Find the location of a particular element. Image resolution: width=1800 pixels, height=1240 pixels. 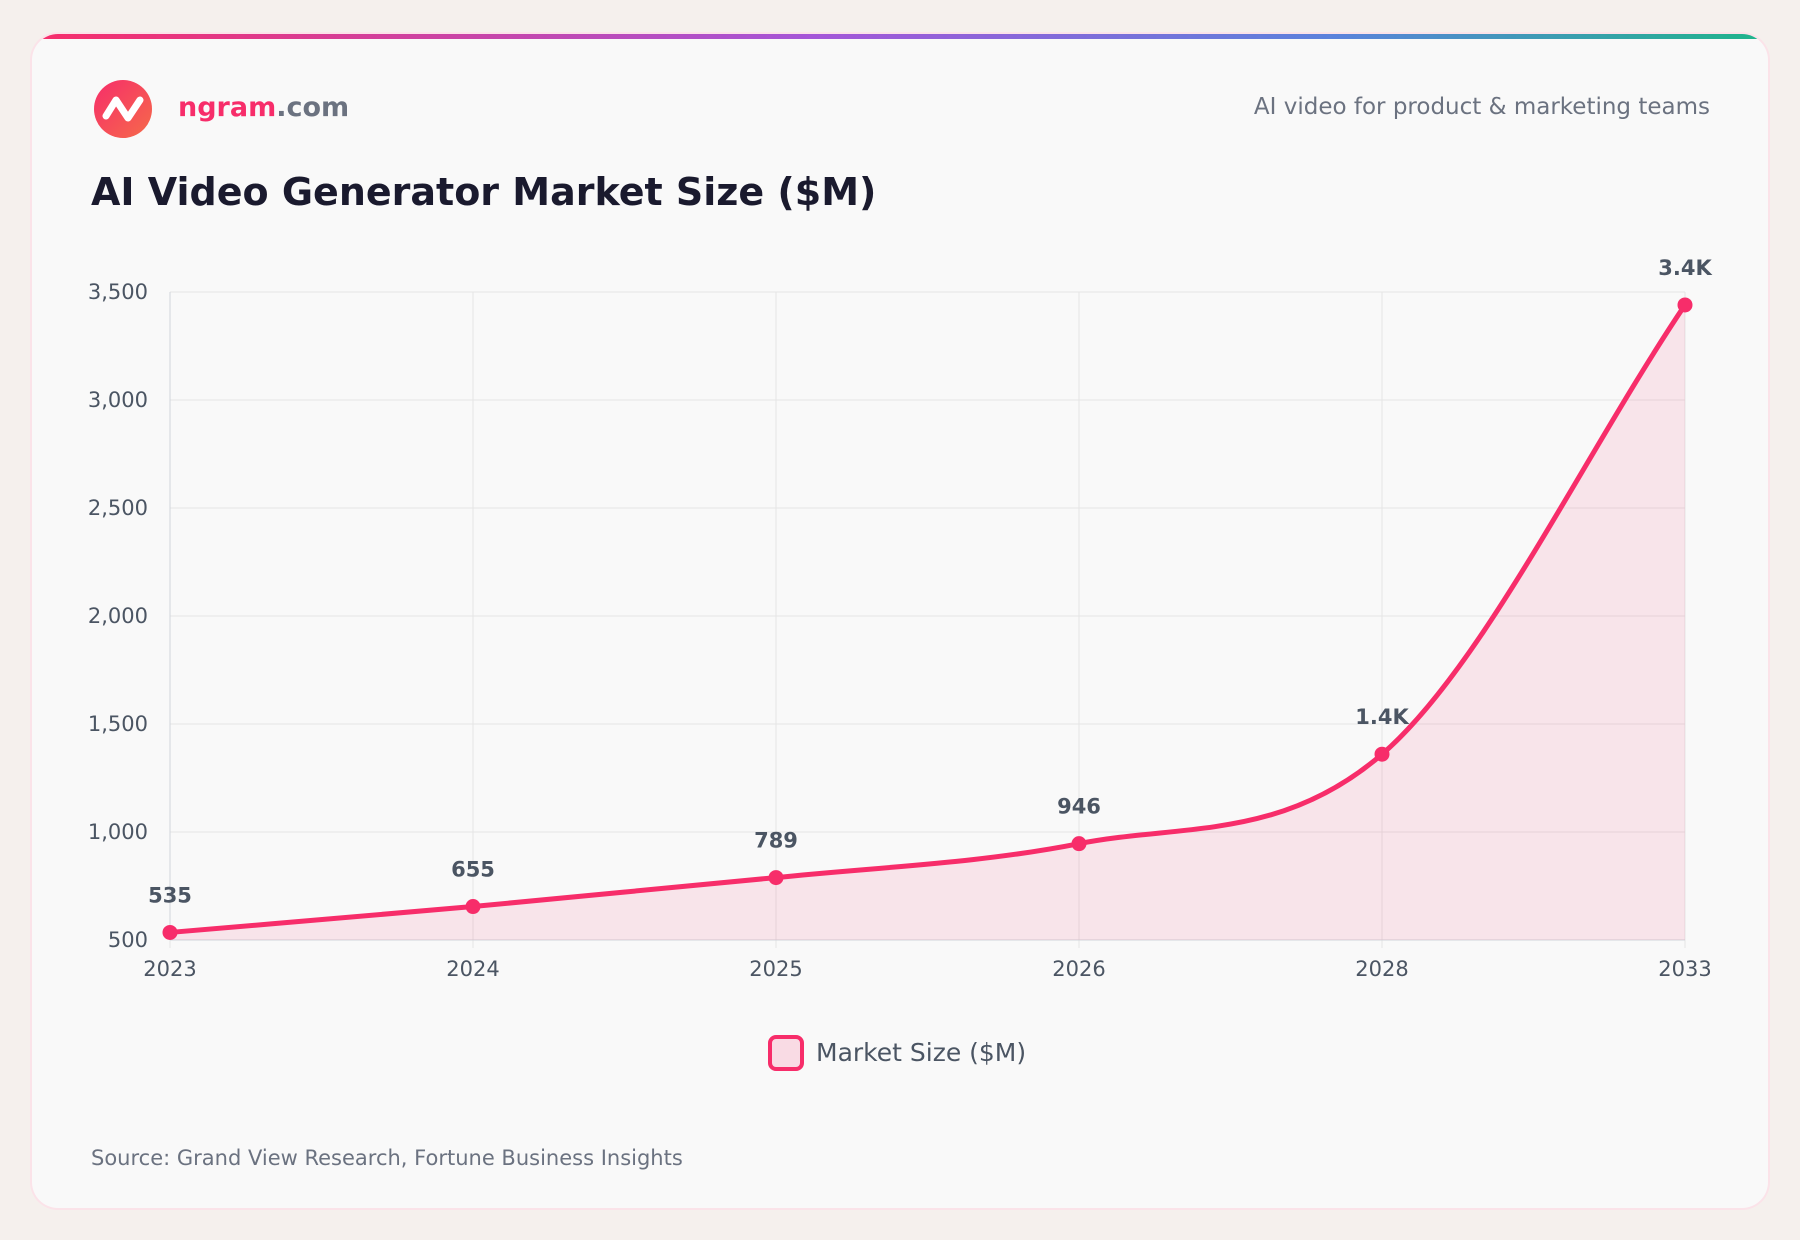

y-tick-label: 500 is located at coordinates (128, 940).